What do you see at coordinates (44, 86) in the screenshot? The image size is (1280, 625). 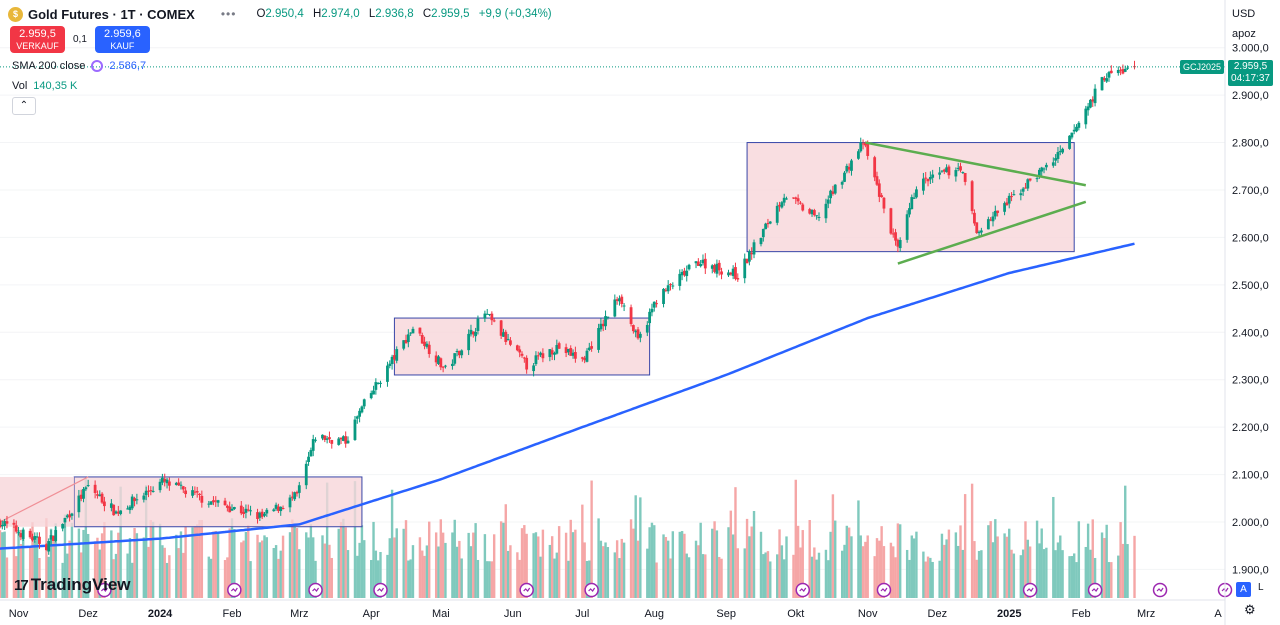 I see `volume-legend: Vol 140,35 K` at bounding box center [44, 86].